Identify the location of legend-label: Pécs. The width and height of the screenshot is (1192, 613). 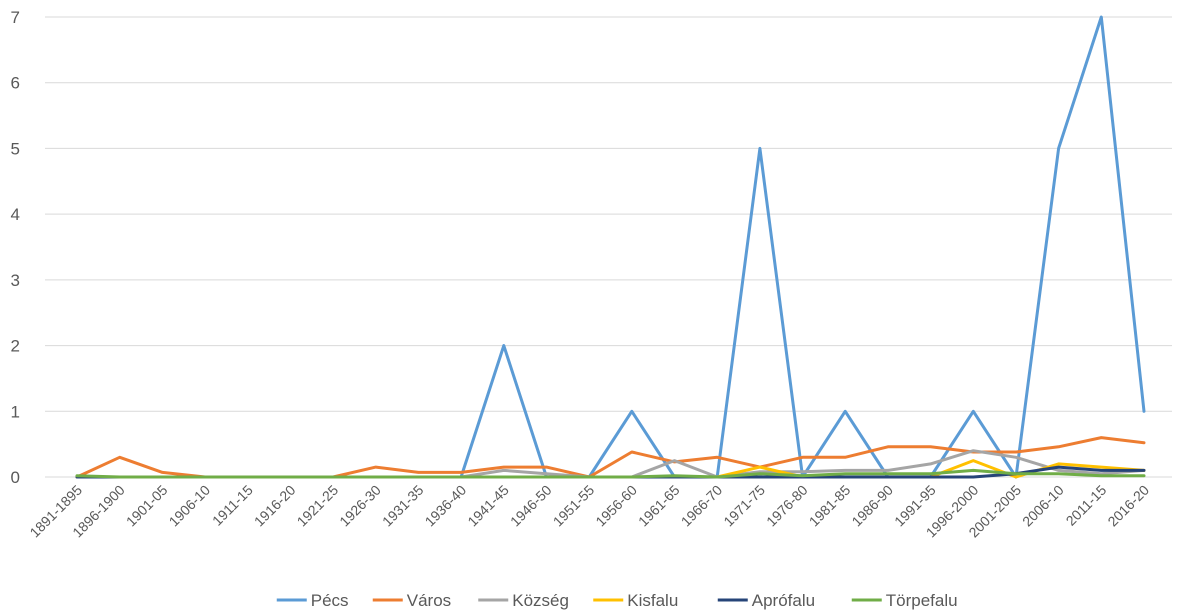
(330, 600).